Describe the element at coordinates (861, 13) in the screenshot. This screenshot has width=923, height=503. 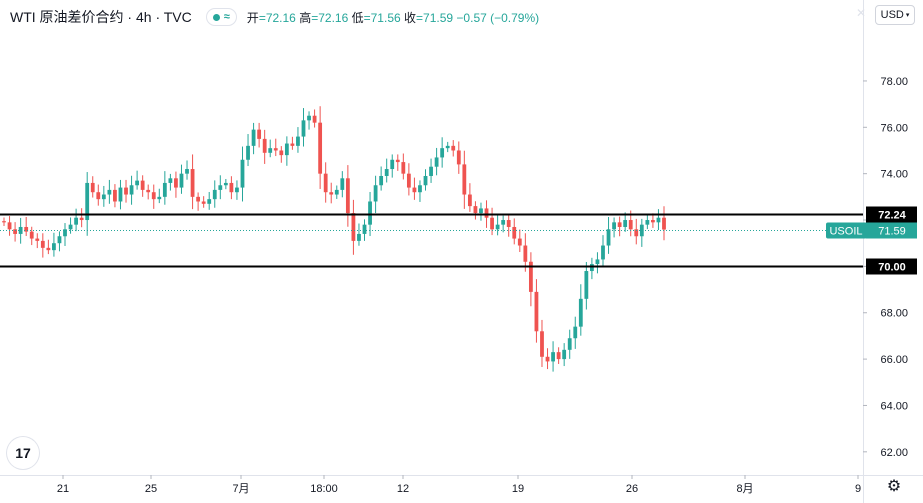
I see `dismiss-icon: ✕` at that location.